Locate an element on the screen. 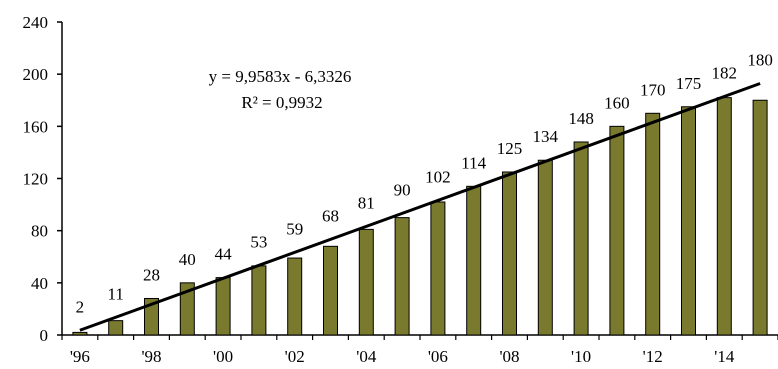 This screenshot has width=778, height=369. x-tick-label: '12 is located at coordinates (653, 356).